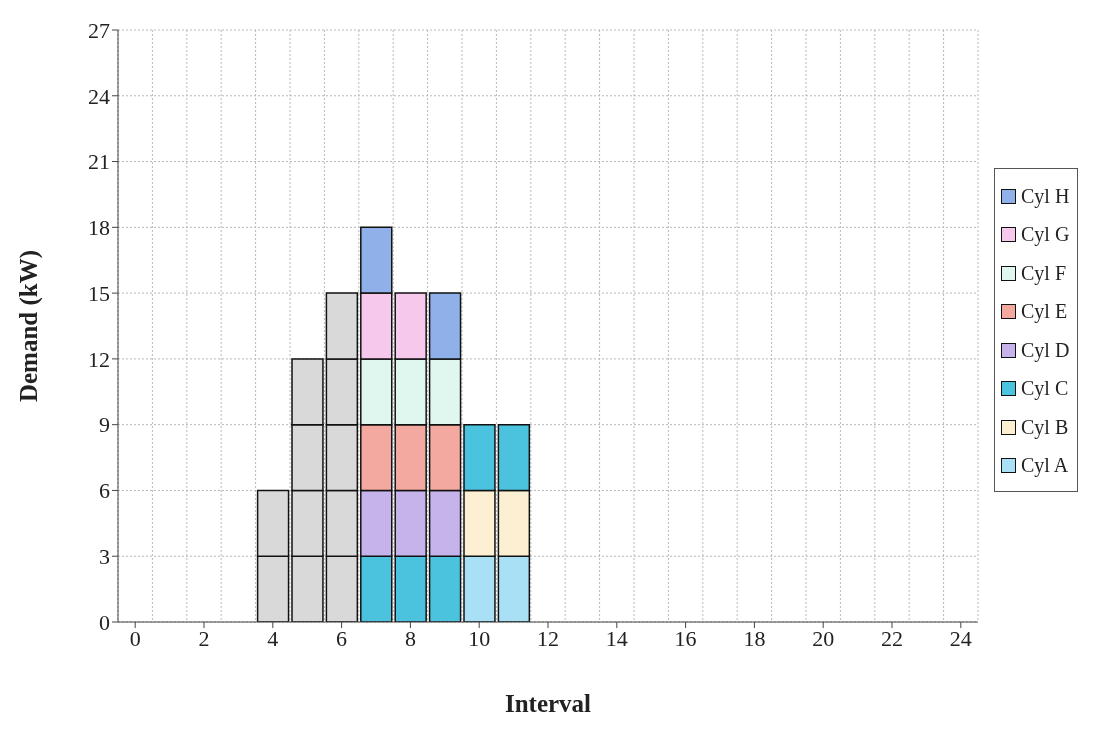  What do you see at coordinates (99, 162) in the screenshot?
I see `y-tick-label: 21` at bounding box center [99, 162].